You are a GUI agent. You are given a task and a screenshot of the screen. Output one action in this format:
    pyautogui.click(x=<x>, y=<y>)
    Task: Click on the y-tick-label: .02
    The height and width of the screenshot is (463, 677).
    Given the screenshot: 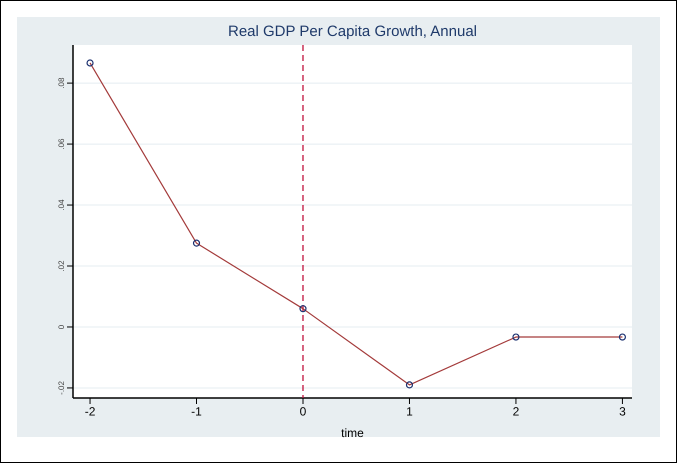 What is the action you would take?
    pyautogui.click(x=61, y=266)
    